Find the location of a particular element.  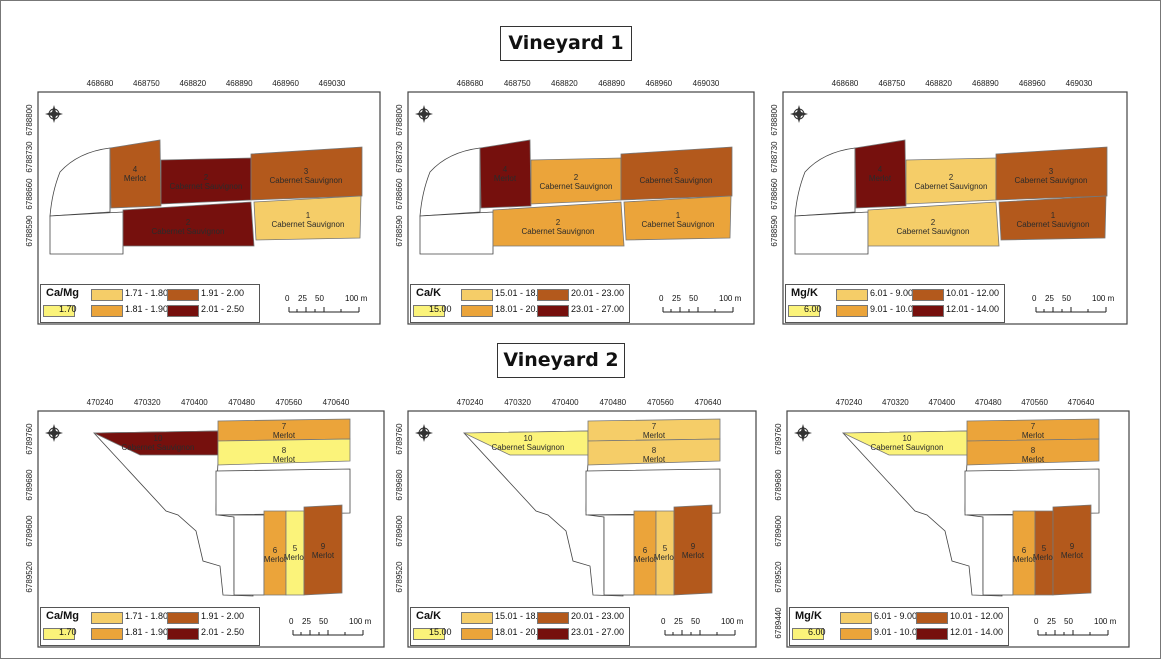

plot-number: 3 is located at coordinates (1051, 171).